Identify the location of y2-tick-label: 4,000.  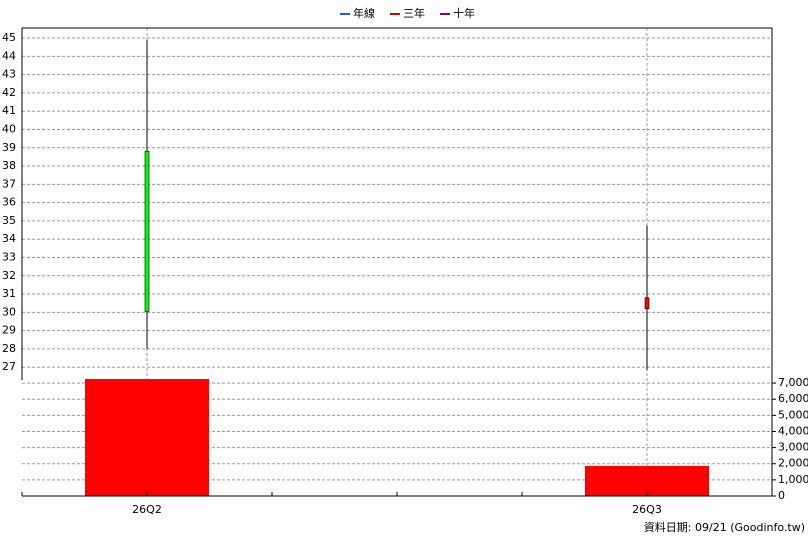
(793, 430).